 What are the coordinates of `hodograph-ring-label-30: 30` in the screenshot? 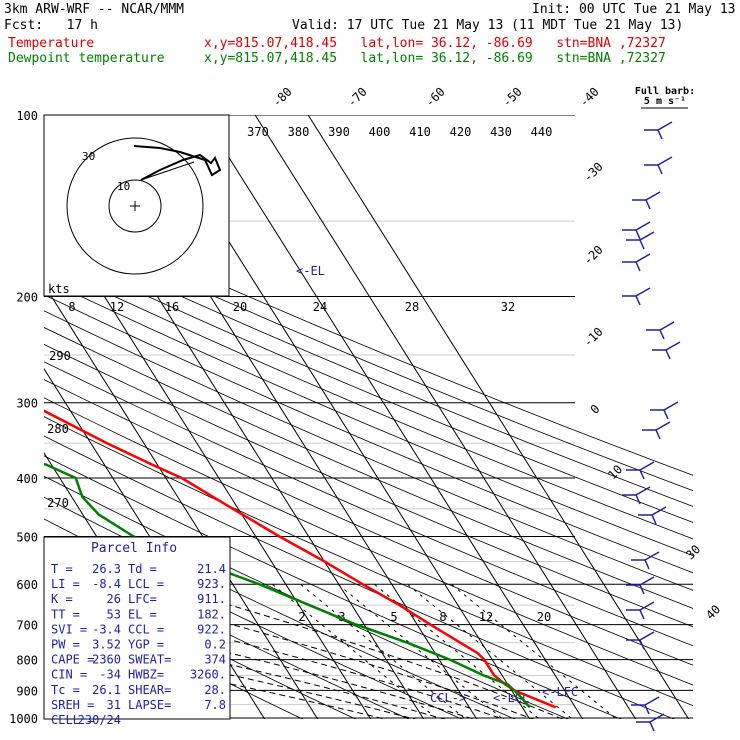 It's located at (88, 156).